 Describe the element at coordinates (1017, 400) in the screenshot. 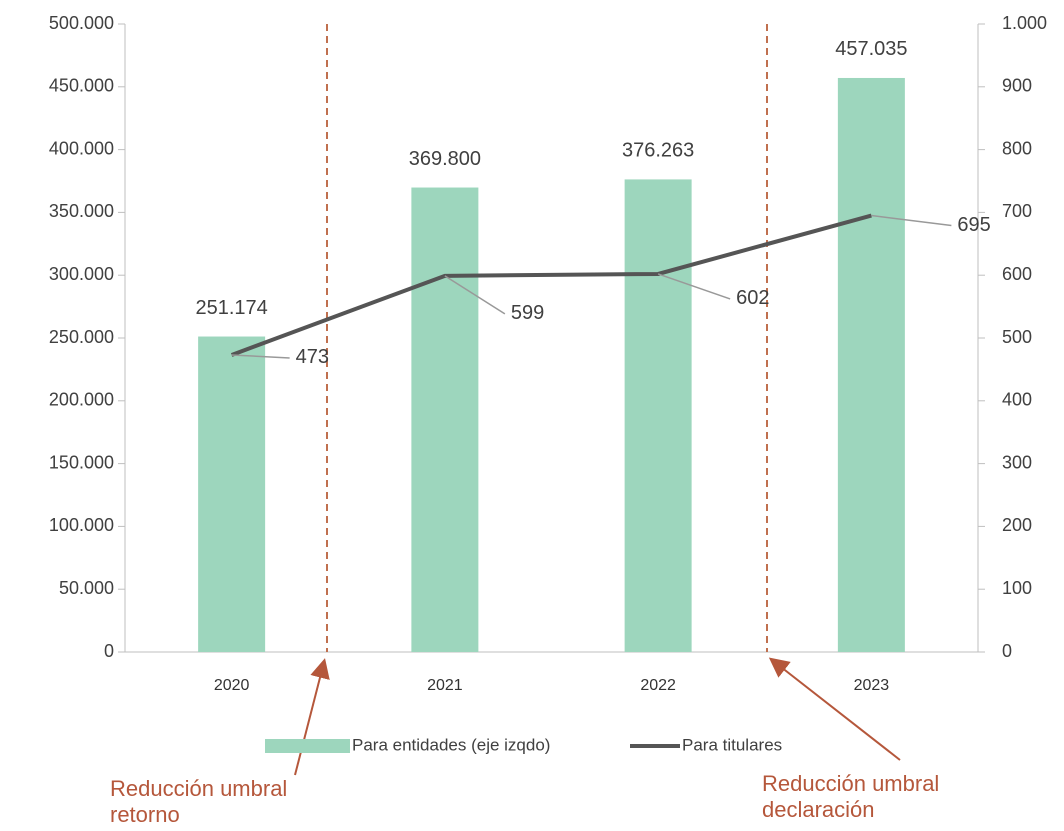

I see `y2-tick-label: 400` at that location.